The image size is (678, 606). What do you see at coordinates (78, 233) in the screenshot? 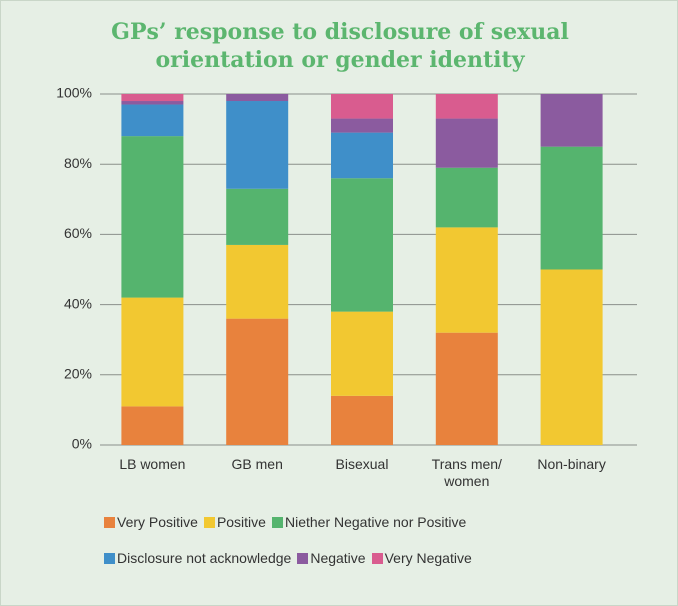
I see `y-tick-label: 60%` at bounding box center [78, 233].